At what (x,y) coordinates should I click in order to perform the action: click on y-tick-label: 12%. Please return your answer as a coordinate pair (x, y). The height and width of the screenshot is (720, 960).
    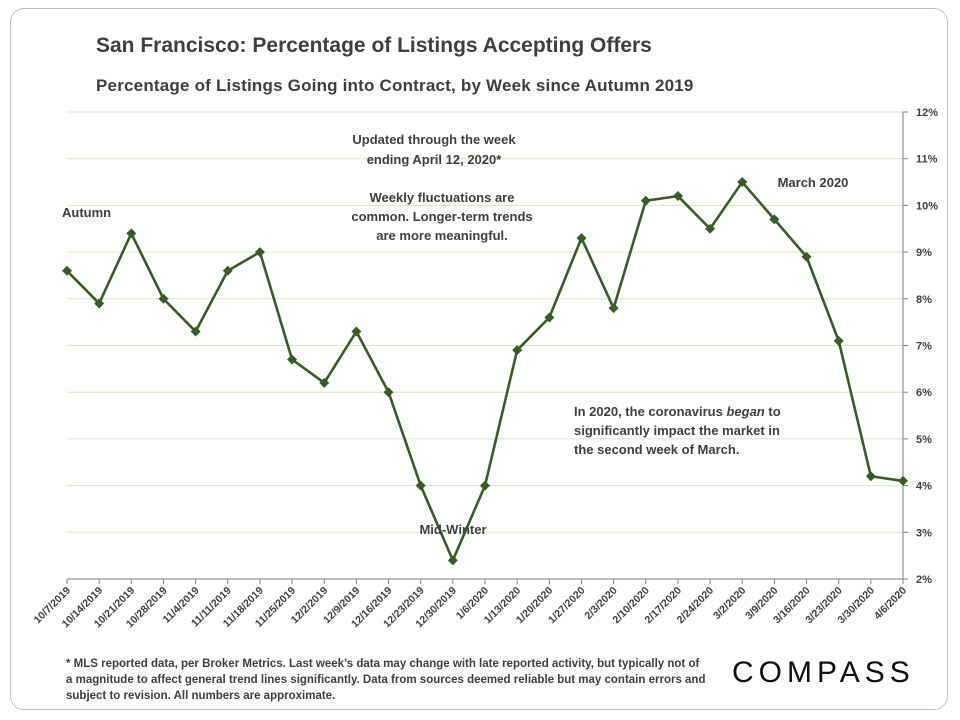
    Looking at the image, I should click on (927, 113).